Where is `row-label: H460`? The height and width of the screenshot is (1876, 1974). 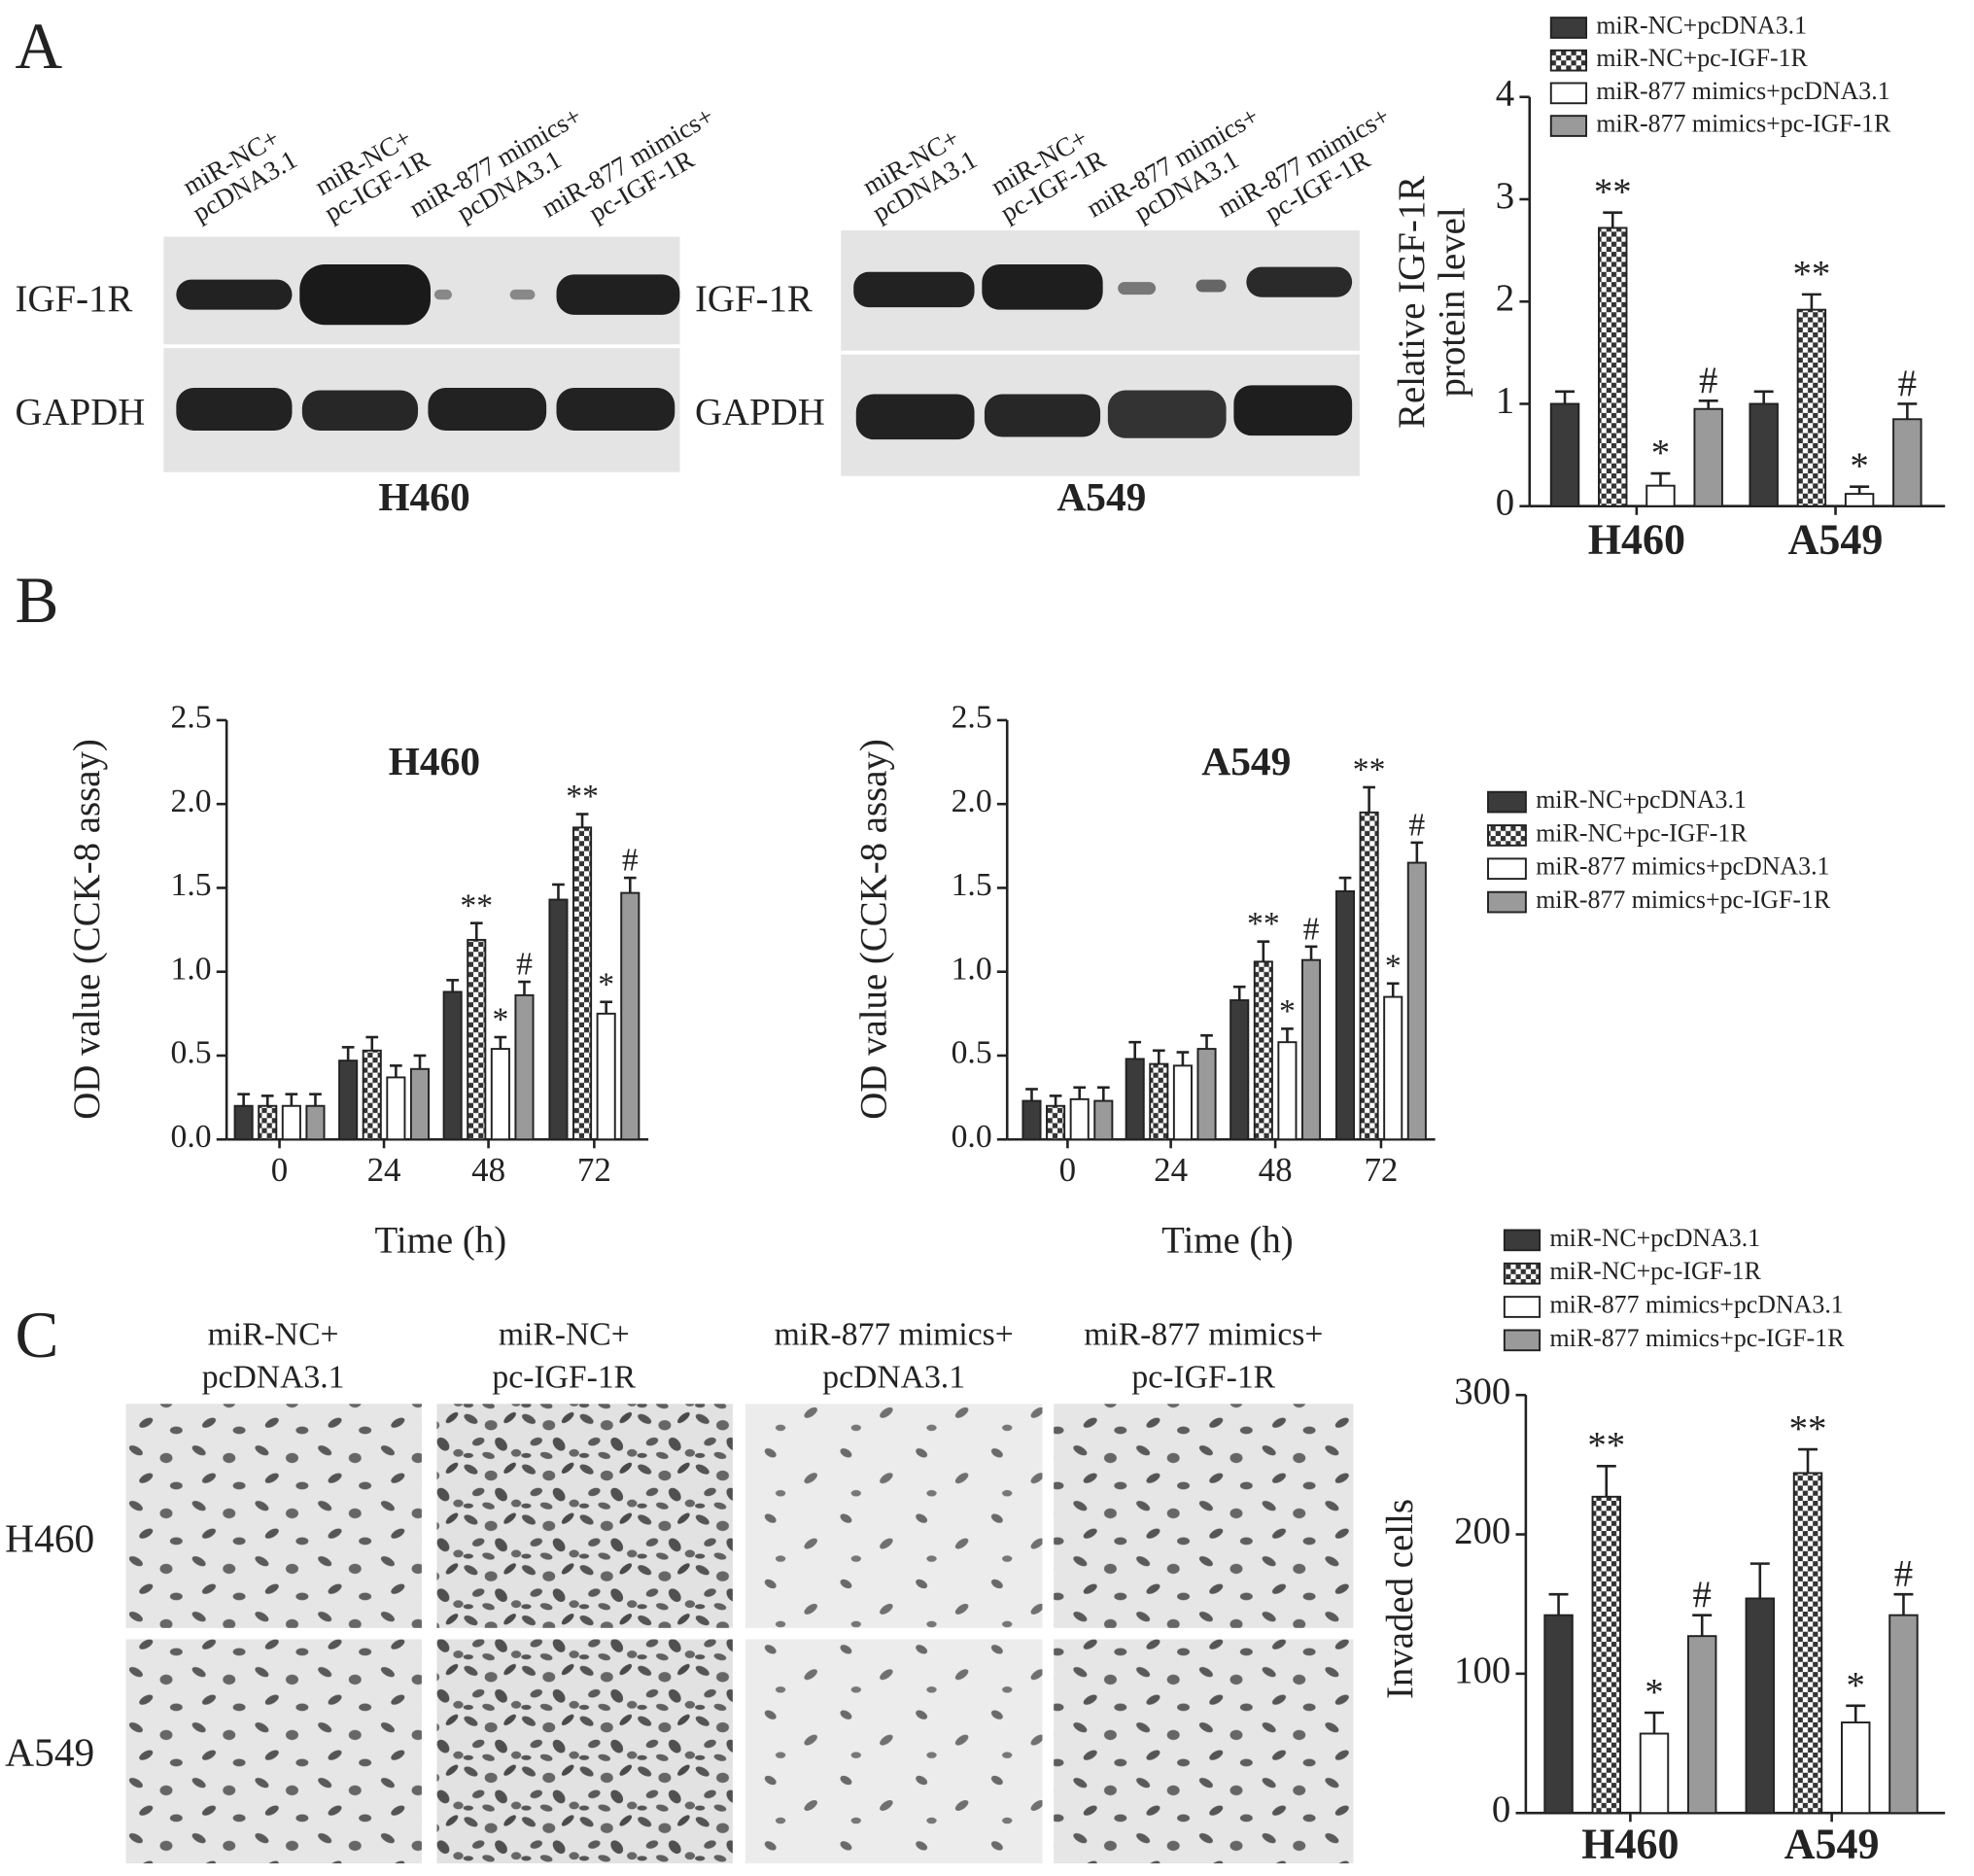 row-label: H460 is located at coordinates (49, 1537).